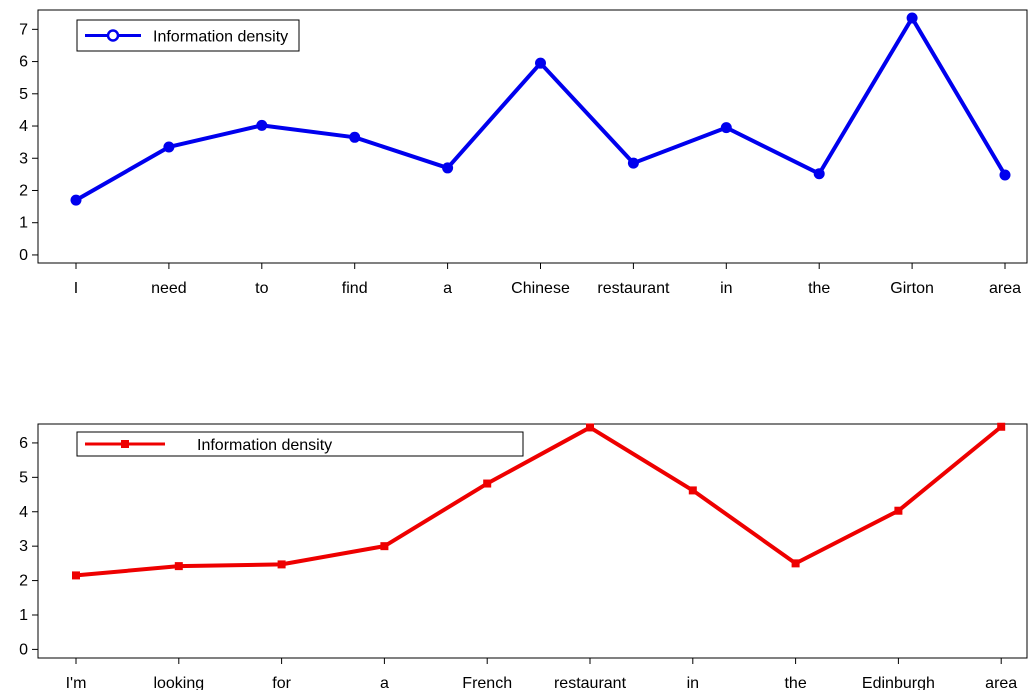 The width and height of the screenshot is (1028, 695). What do you see at coordinates (898, 682) in the screenshot?
I see `x-tick-label: Edinburgh` at bounding box center [898, 682].